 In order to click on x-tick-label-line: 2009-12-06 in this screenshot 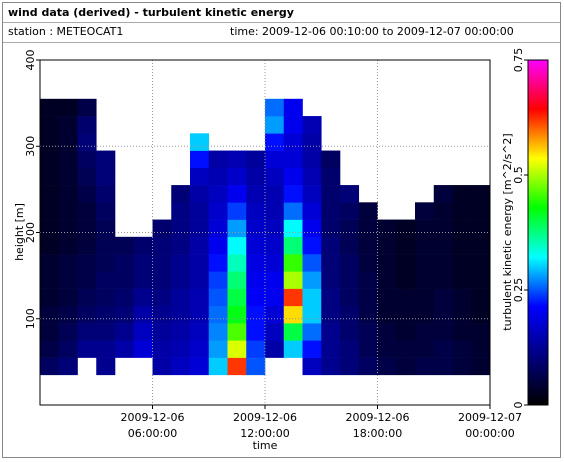, I will do `click(378, 417)`.